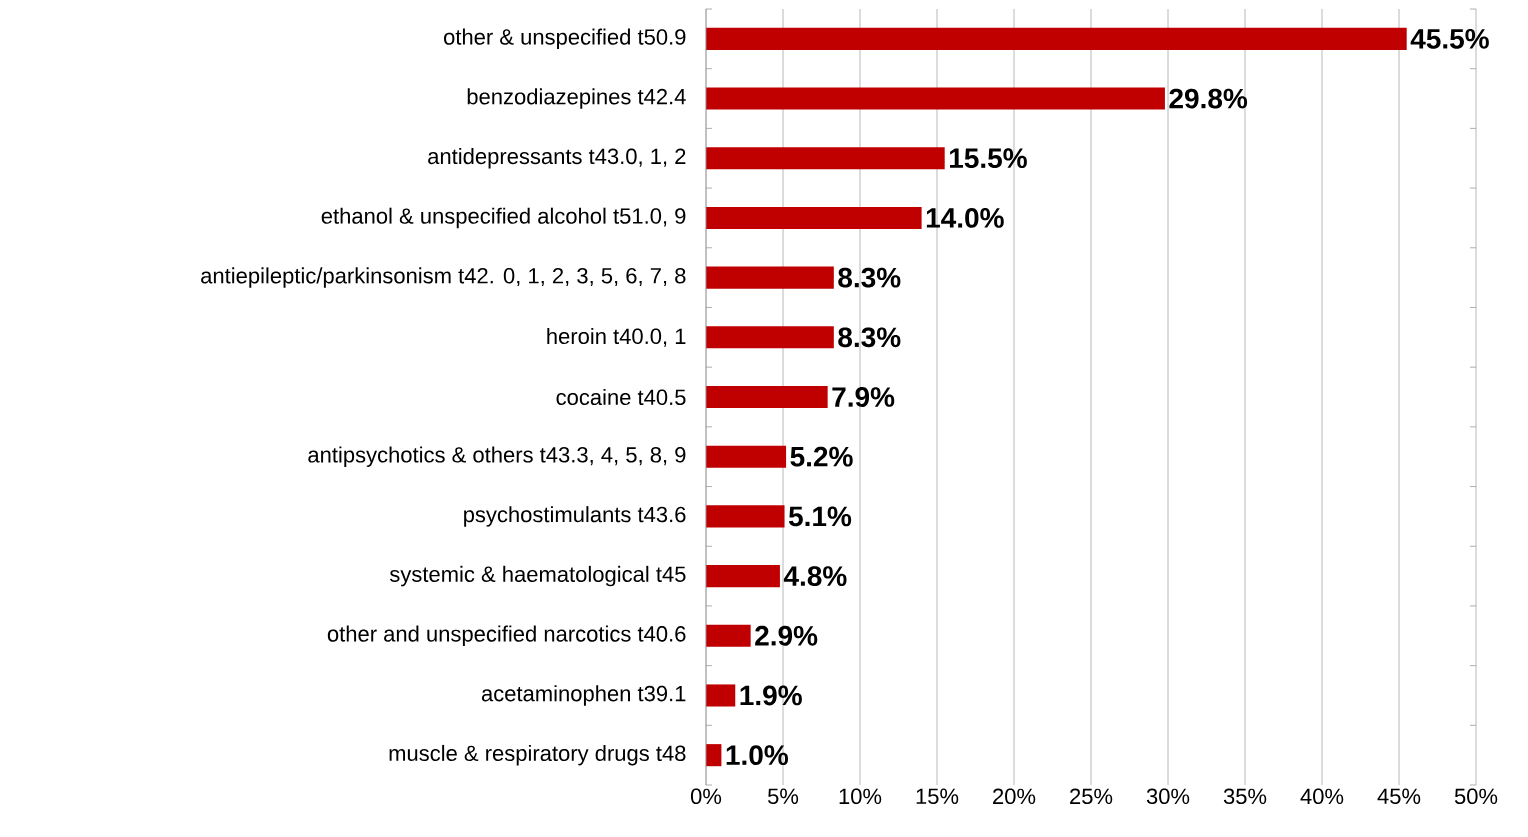 This screenshot has height=837, width=1528. I want to click on x-tick-label: 20%, so click(1014, 796).